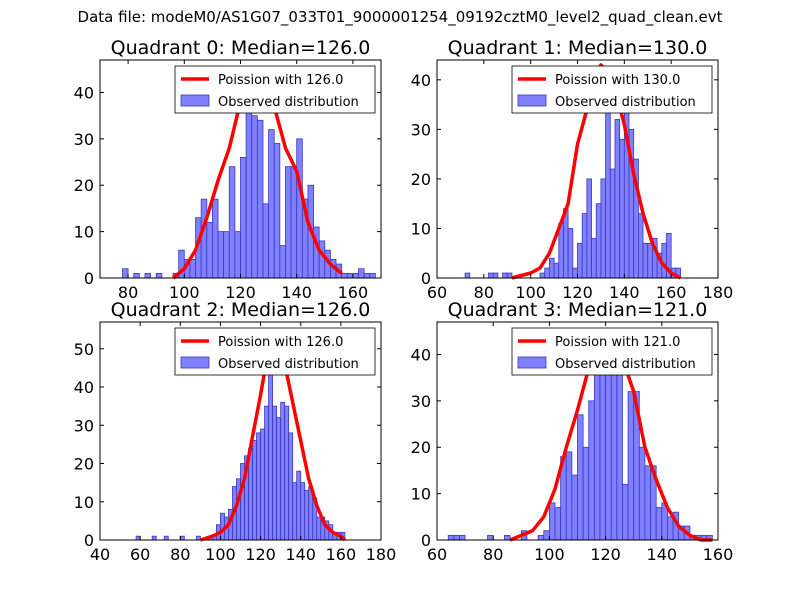 The image size is (800, 600). What do you see at coordinates (84, 349) in the screenshot?
I see `y-tick-label: 50` at bounding box center [84, 349].